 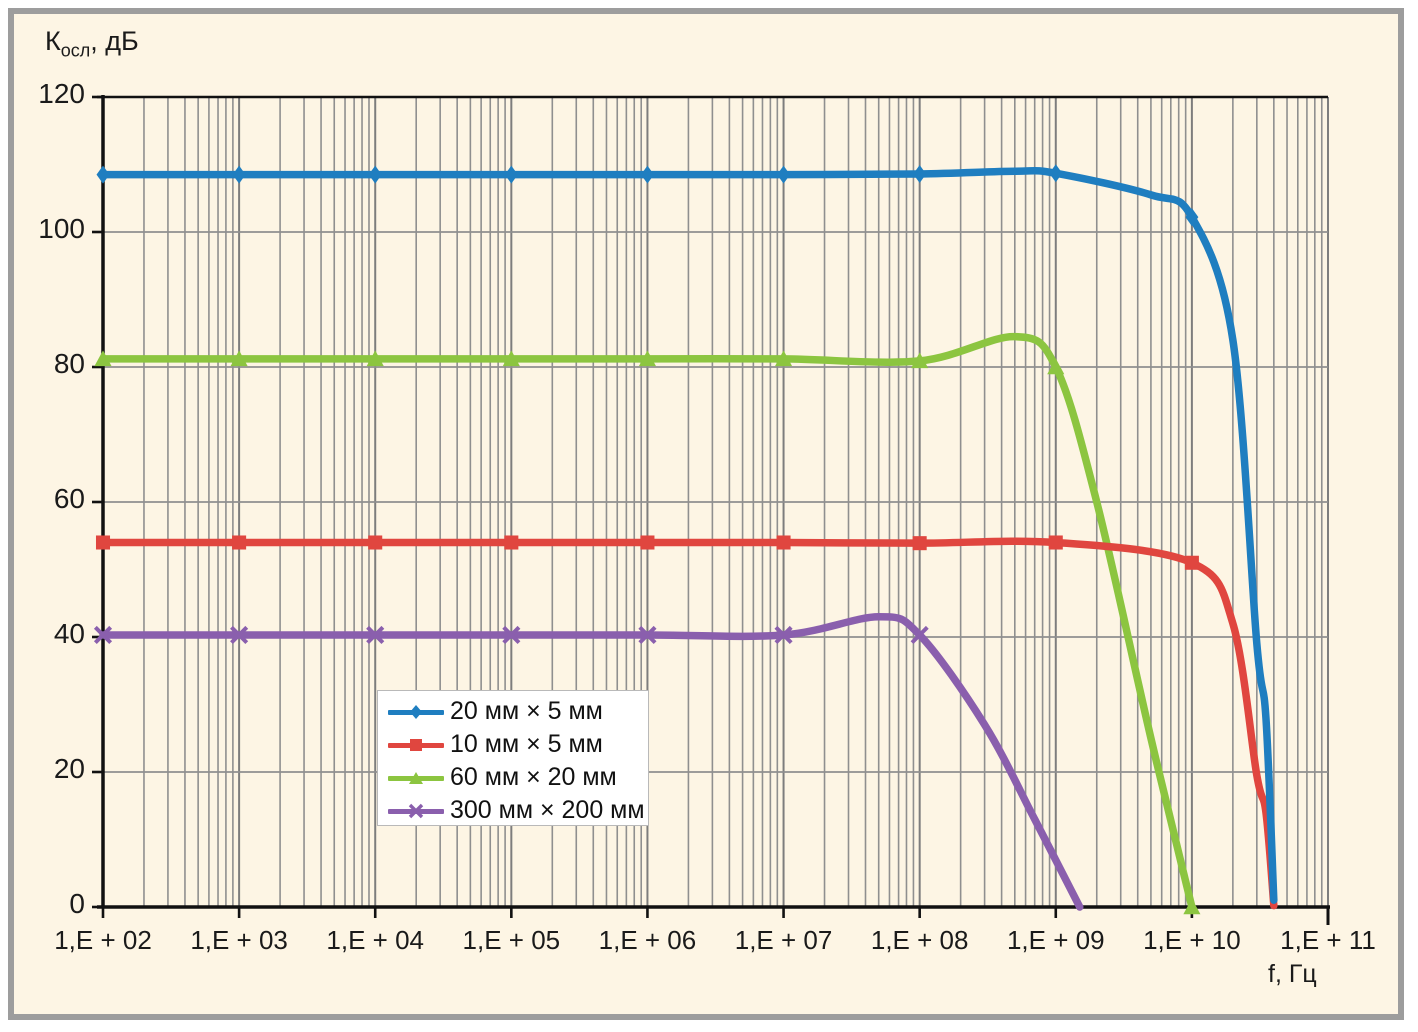 I want to click on legend-item: 10 мм × 5 мм, so click(x=513, y=744).